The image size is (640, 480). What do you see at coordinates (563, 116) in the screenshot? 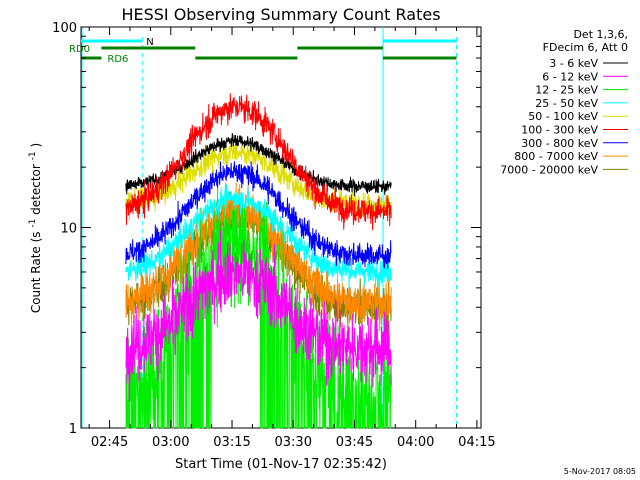
I see `legend-entry-label: 50 - 100 keV` at bounding box center [563, 116].